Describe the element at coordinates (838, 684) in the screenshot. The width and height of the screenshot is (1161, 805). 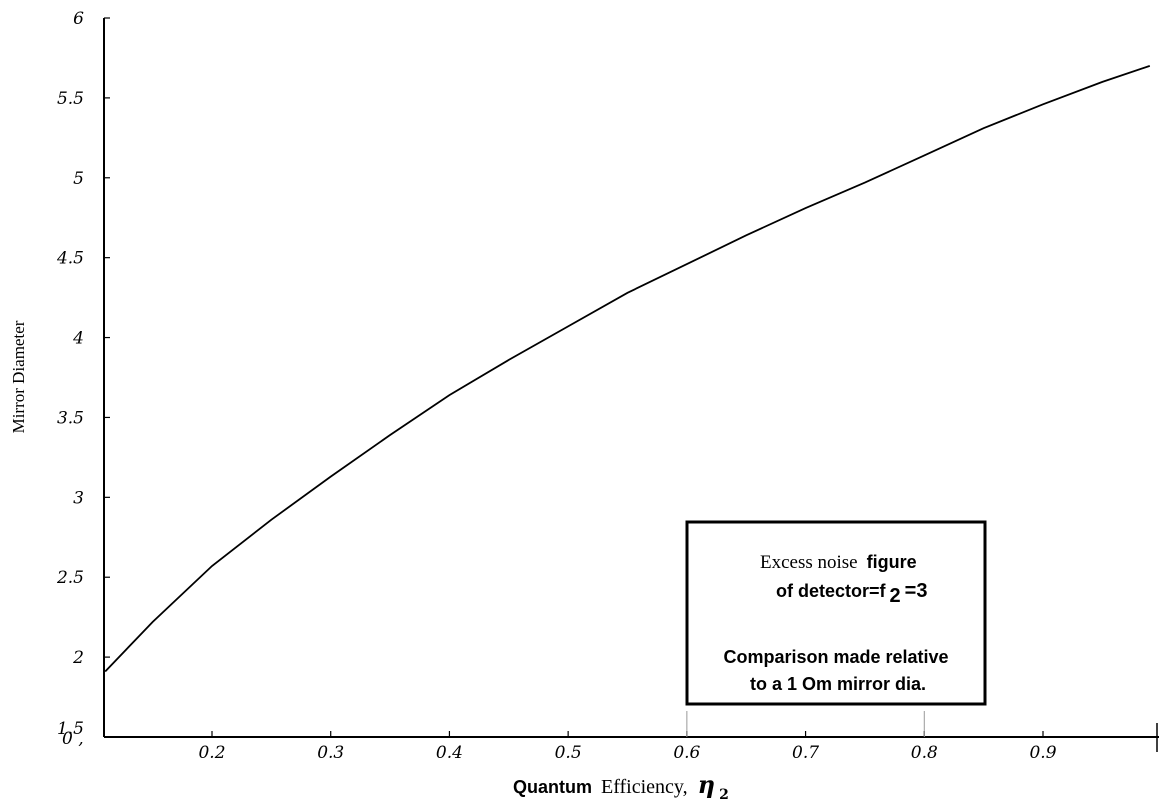
I see `annotation-line-4: to a 1 Om mirror dia.` at that location.